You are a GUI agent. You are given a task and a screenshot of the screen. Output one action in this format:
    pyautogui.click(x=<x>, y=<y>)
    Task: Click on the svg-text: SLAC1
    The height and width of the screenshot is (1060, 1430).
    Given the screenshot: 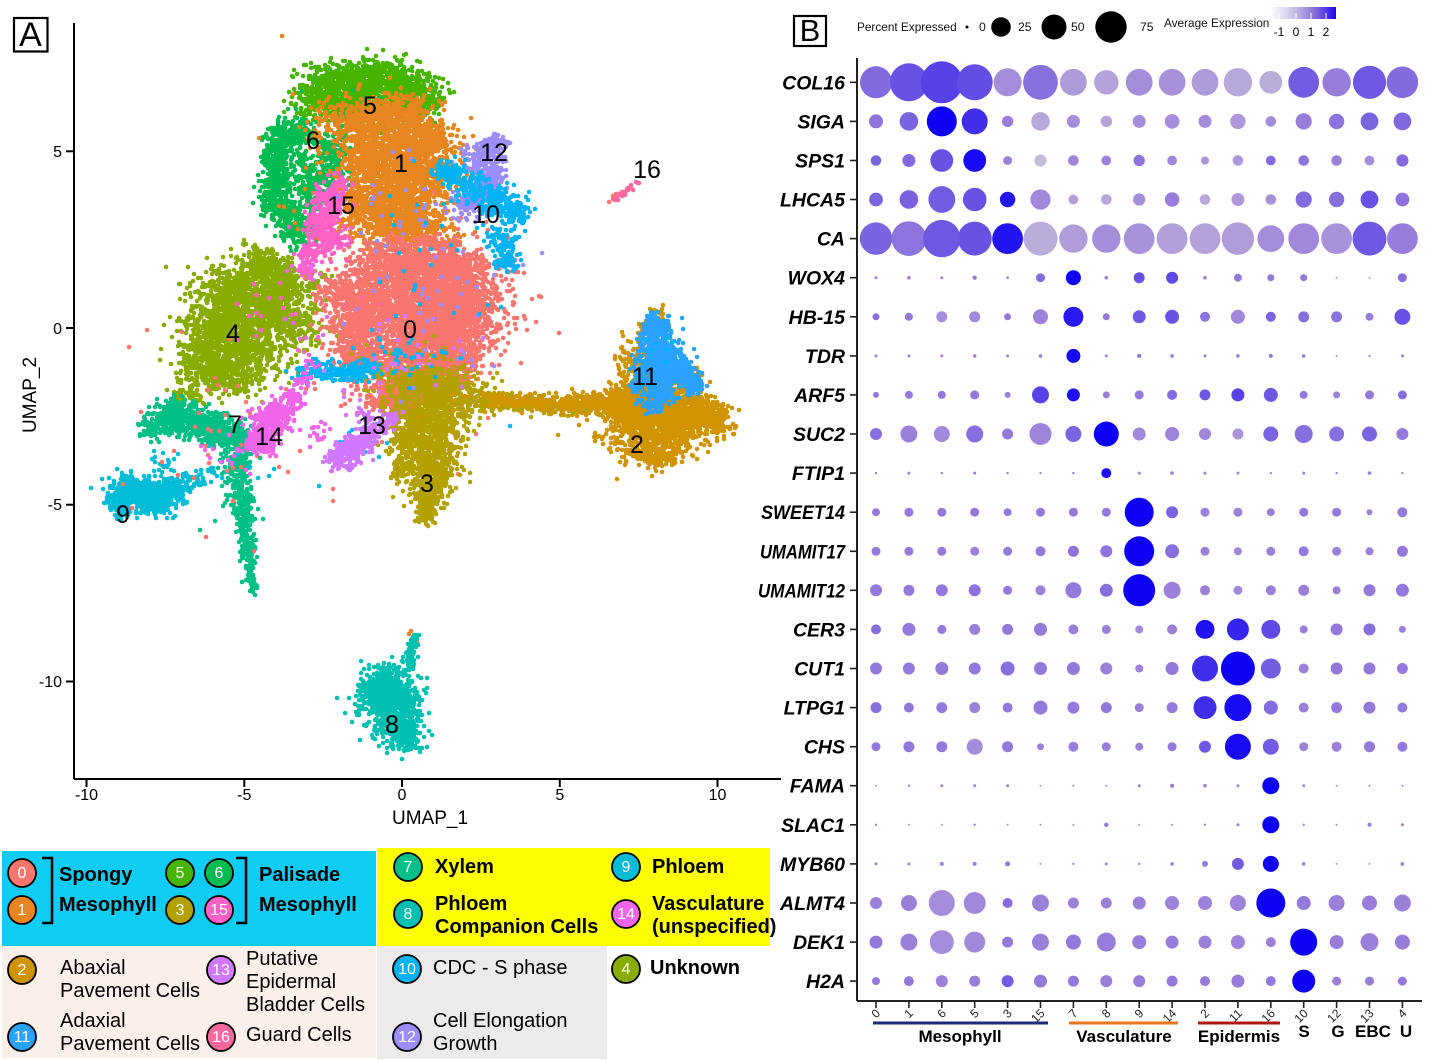 What is the action you would take?
    pyautogui.click(x=813, y=826)
    